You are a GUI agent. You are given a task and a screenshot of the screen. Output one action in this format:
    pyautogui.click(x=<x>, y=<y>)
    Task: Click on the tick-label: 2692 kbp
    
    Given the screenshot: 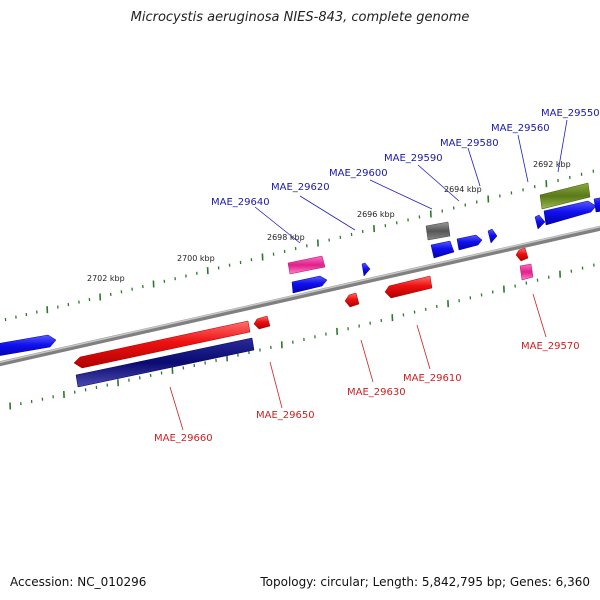 What is the action you would take?
    pyautogui.click(x=552, y=164)
    